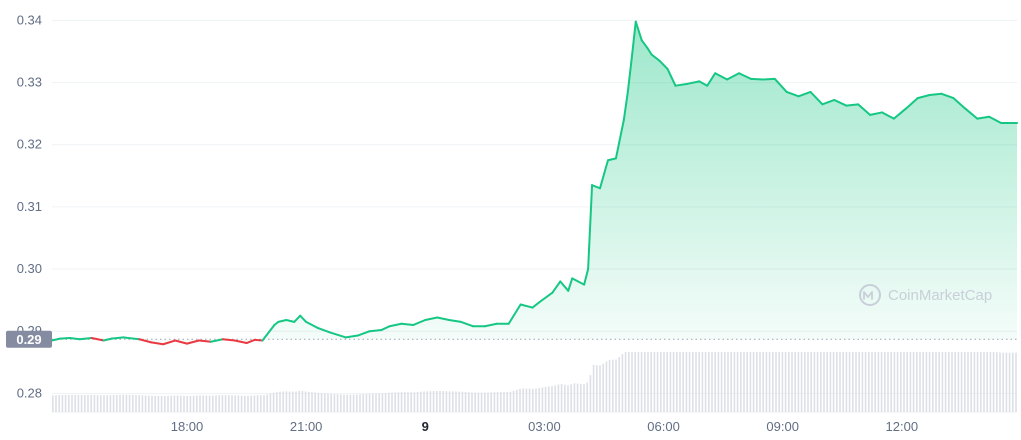  I want to click on watermark-text: CoinMarketCap, so click(940, 295).